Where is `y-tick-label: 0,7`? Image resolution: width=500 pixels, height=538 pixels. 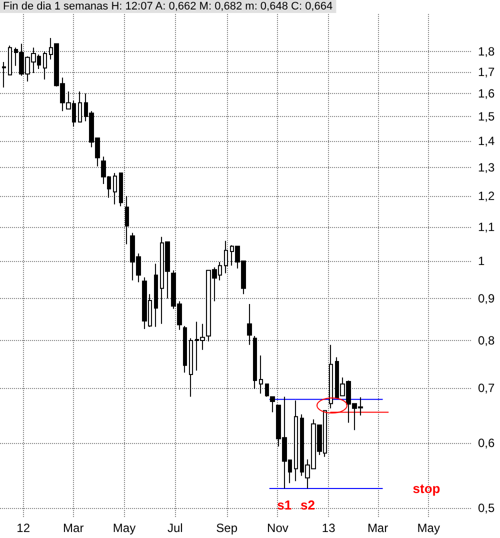
y-tick-label: 0,7 is located at coordinates (487, 388).